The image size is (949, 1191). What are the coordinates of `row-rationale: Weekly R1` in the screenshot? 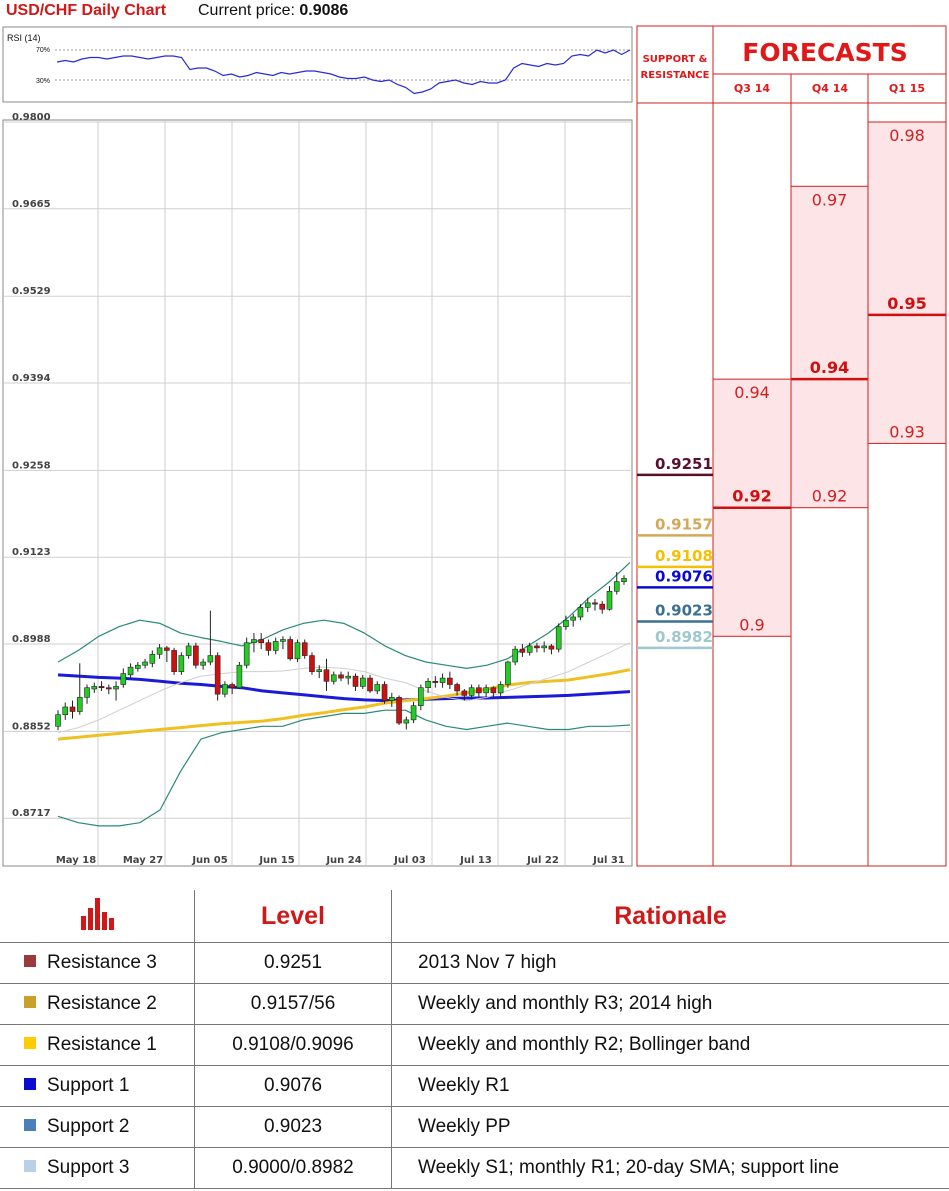 It's located at (670, 1086).